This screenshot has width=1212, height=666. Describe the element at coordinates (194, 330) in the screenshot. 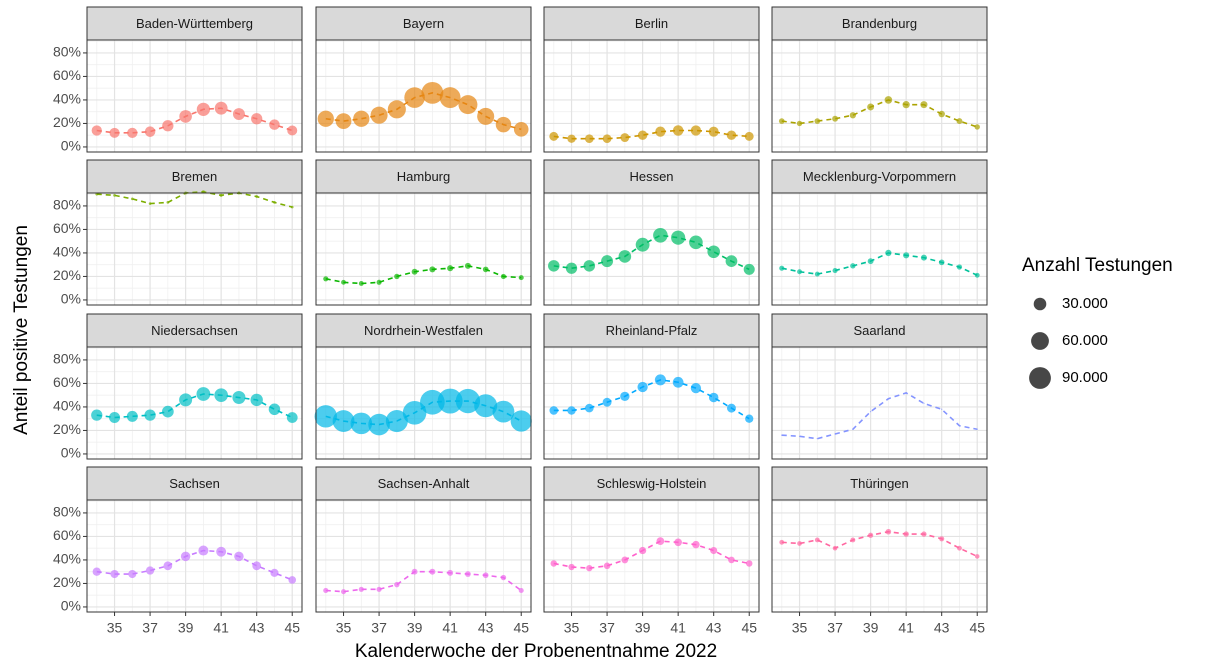

I see `panel-title: Niedersachsen` at that location.